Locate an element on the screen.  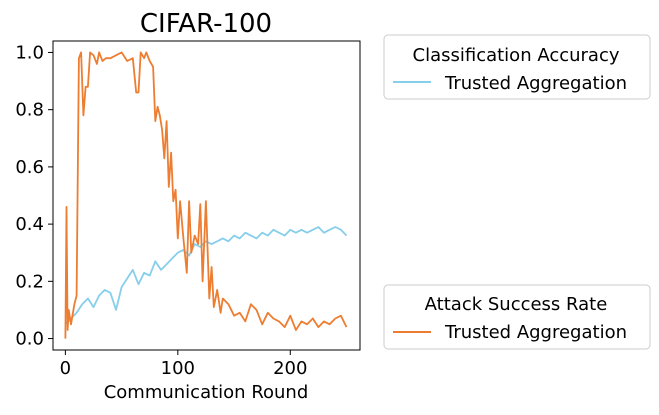
legend-title: Attack Success Rate is located at coordinates (516, 304).